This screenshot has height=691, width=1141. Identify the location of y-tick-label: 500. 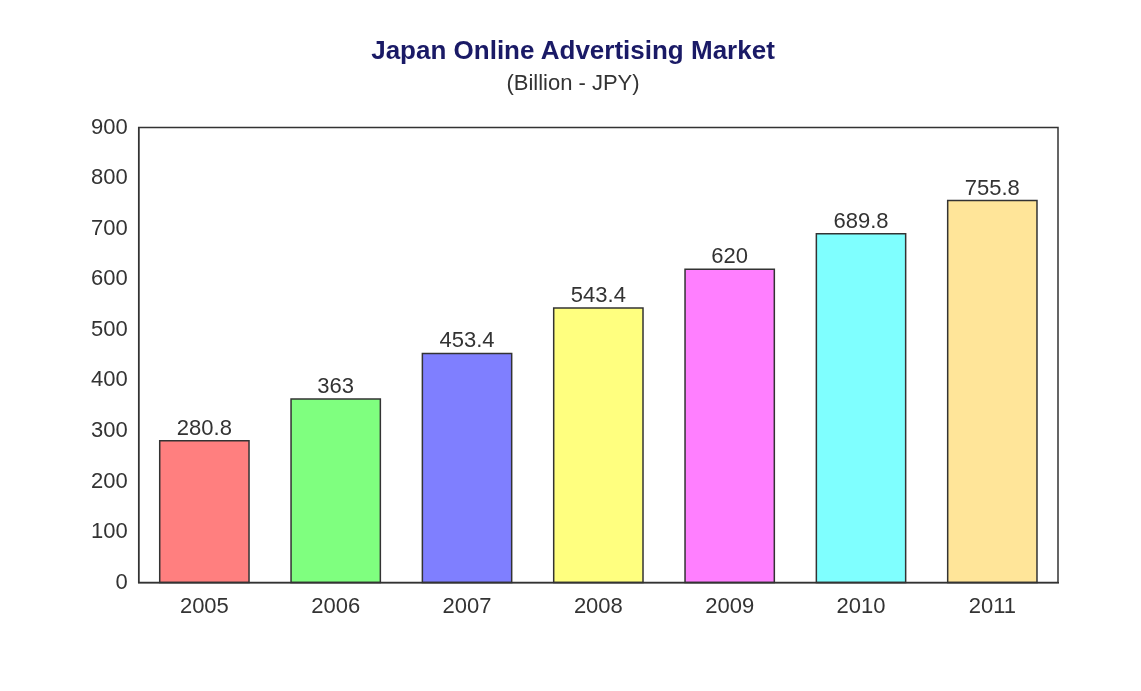
(109, 328).